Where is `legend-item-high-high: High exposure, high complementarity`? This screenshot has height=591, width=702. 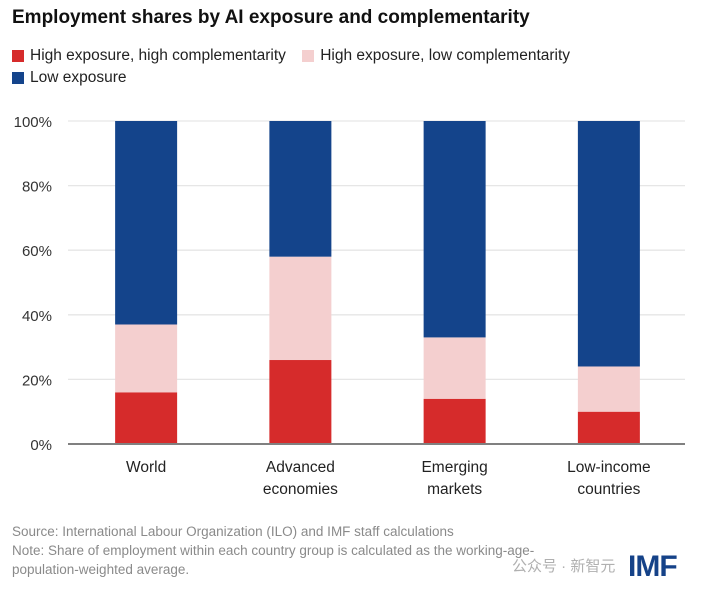
legend-item-high-high: High exposure, high complementarity is located at coordinates (149, 56).